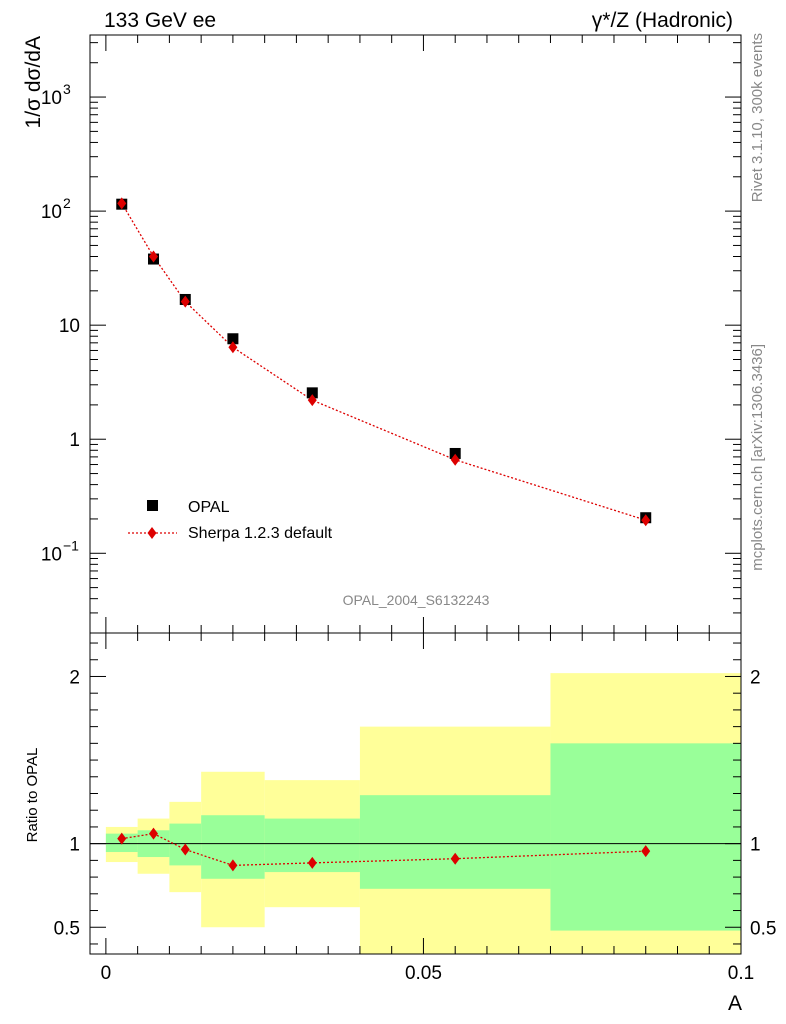  I want to click on ratio-y-tick-label-right: 1, so click(755, 845).